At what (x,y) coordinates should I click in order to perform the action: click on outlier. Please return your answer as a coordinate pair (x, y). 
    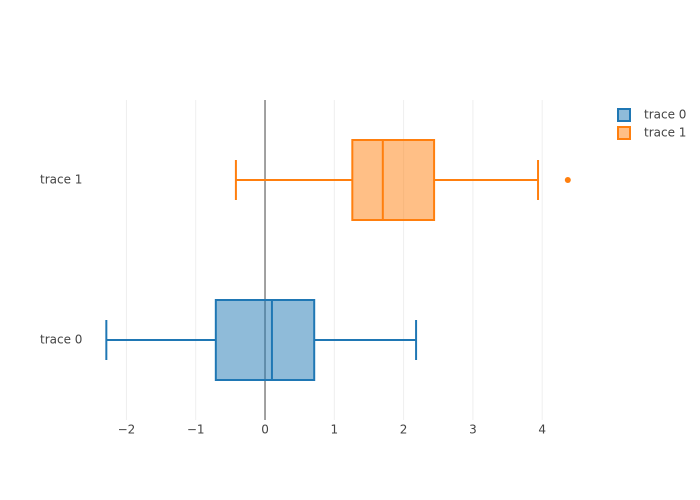
    Looking at the image, I should click on (567, 180).